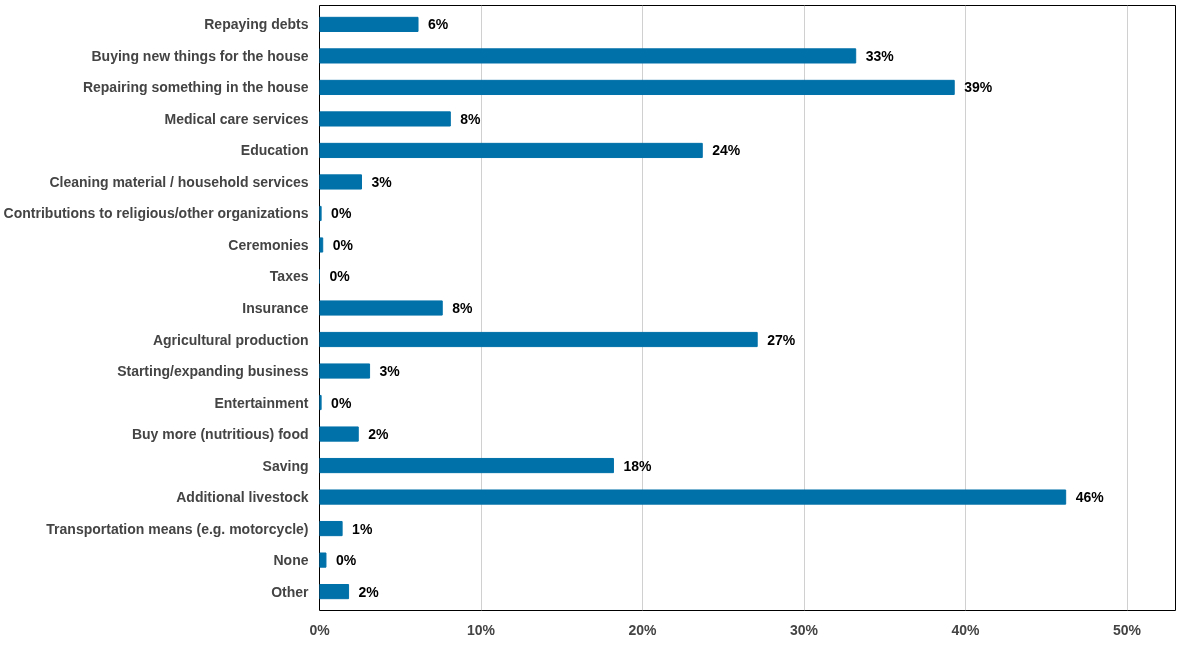  What do you see at coordinates (481, 629) in the screenshot?
I see `x-tick-label: 10%` at bounding box center [481, 629].